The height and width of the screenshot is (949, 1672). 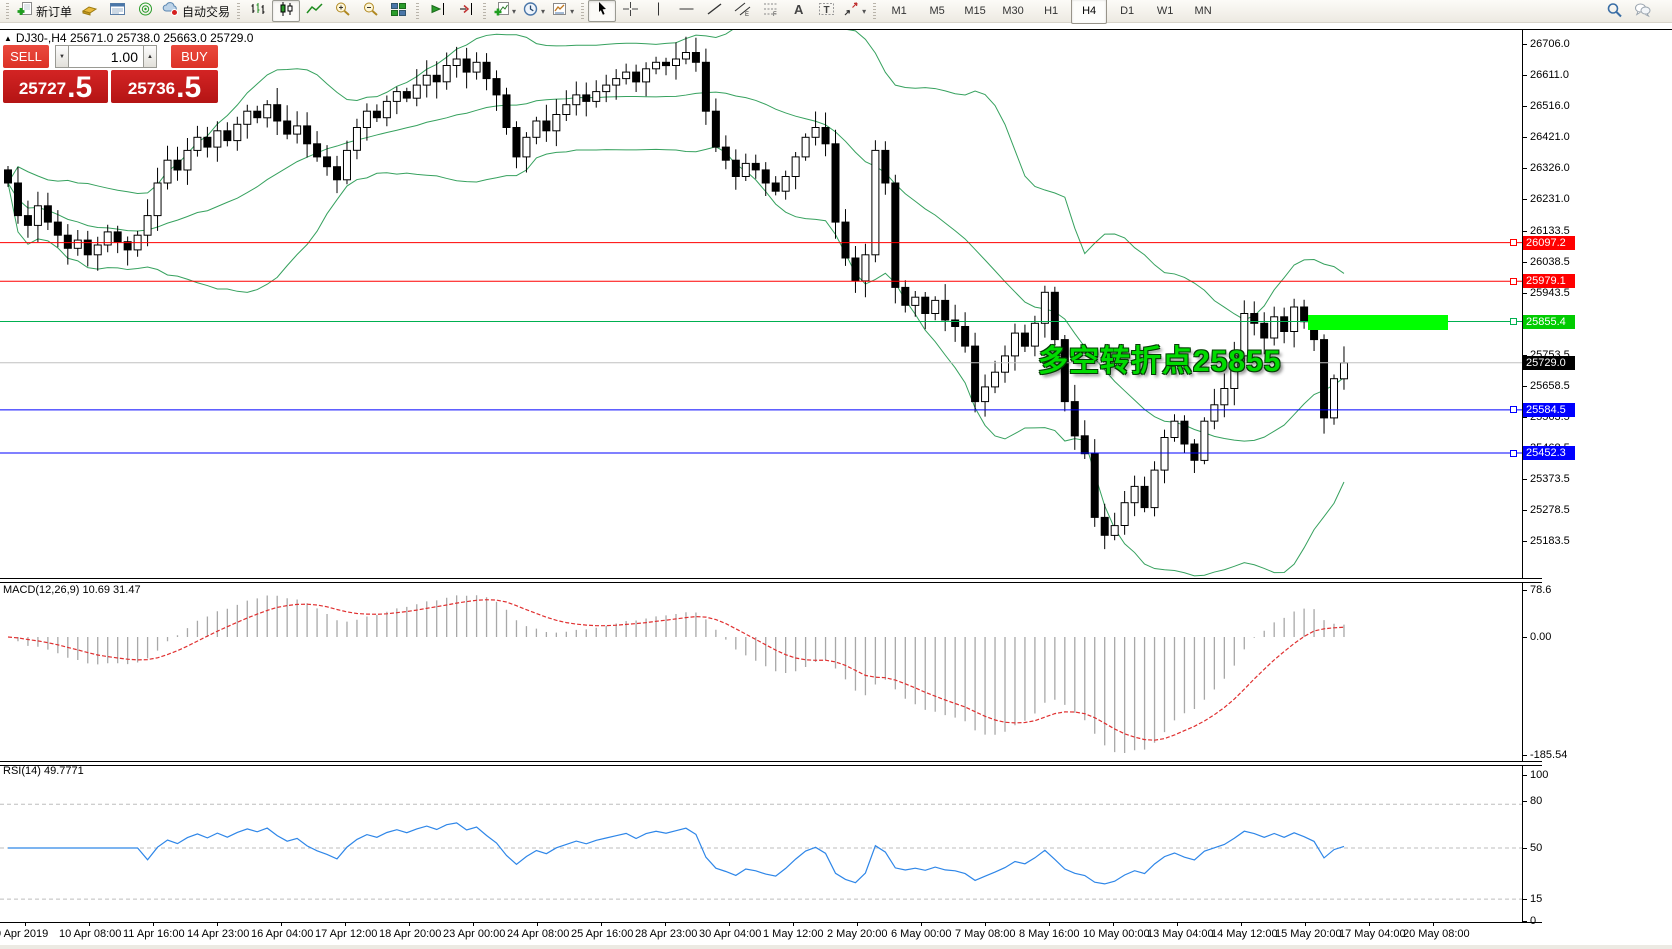 I want to click on volume-decrease-button: ▼, so click(x=62, y=56).